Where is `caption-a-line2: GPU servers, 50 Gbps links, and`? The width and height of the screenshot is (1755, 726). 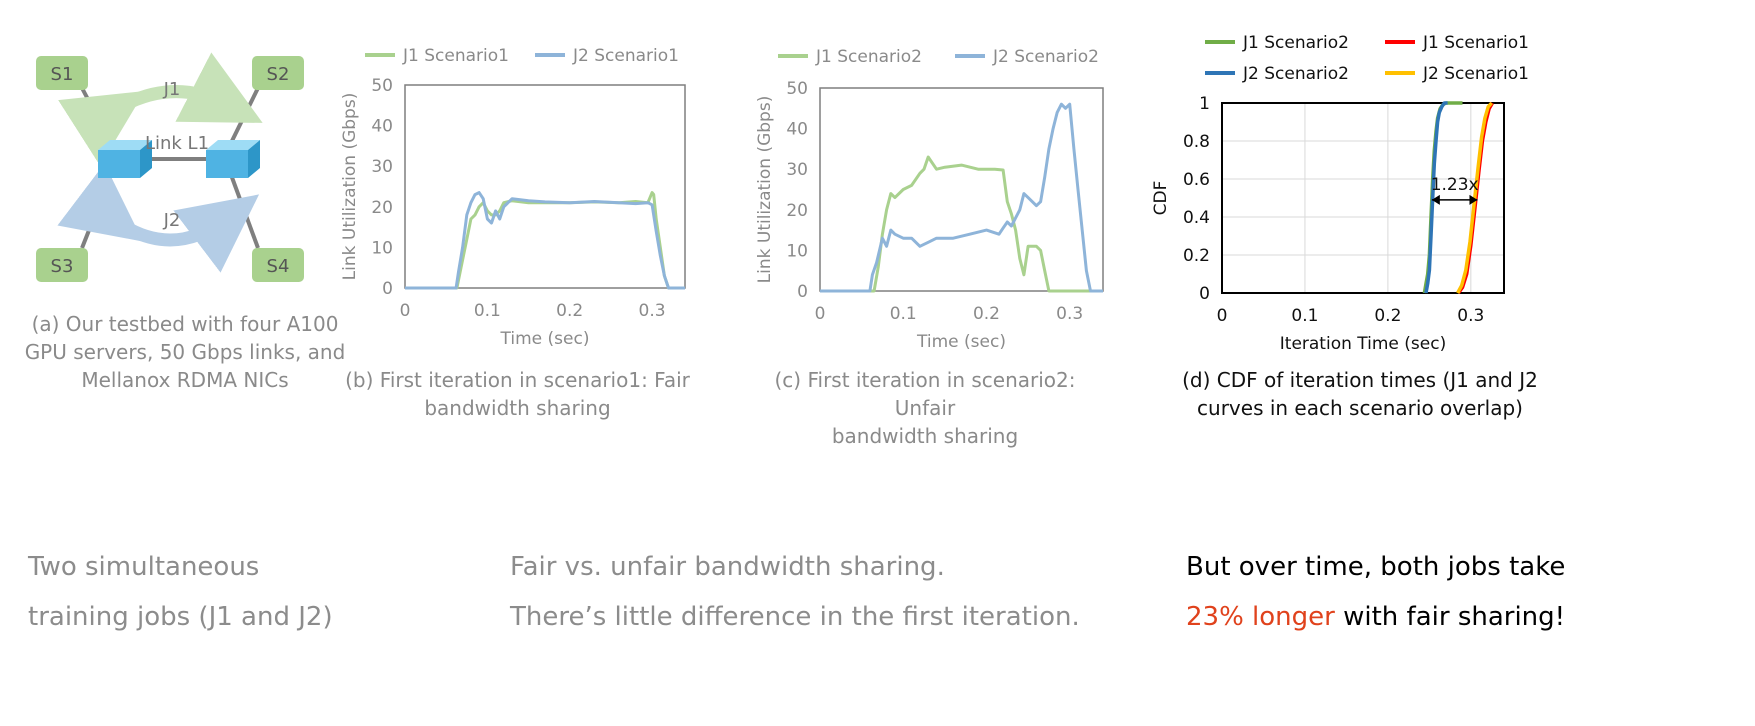 caption-a-line2: GPU servers, 50 Gbps links, and is located at coordinates (185, 352).